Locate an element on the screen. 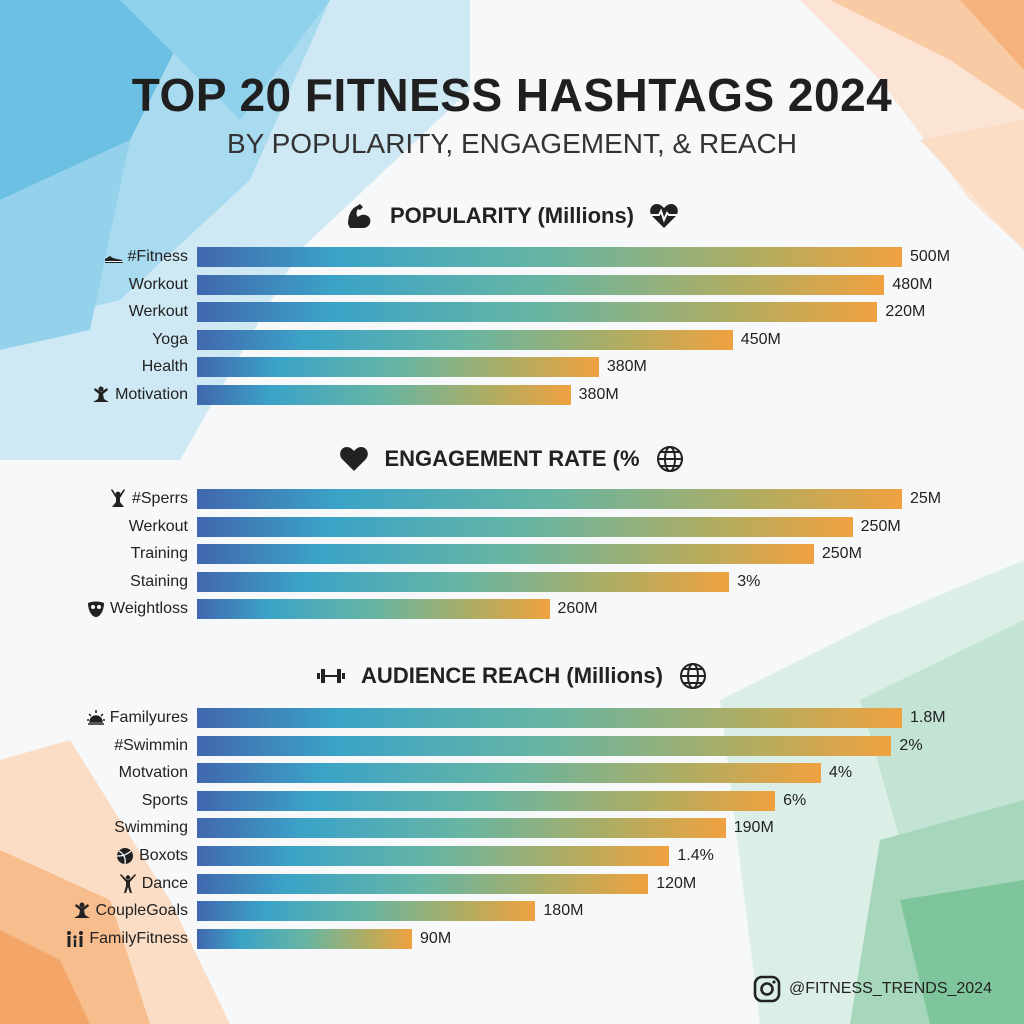 The width and height of the screenshot is (1024, 1024). data-label: 220M is located at coordinates (905, 312).